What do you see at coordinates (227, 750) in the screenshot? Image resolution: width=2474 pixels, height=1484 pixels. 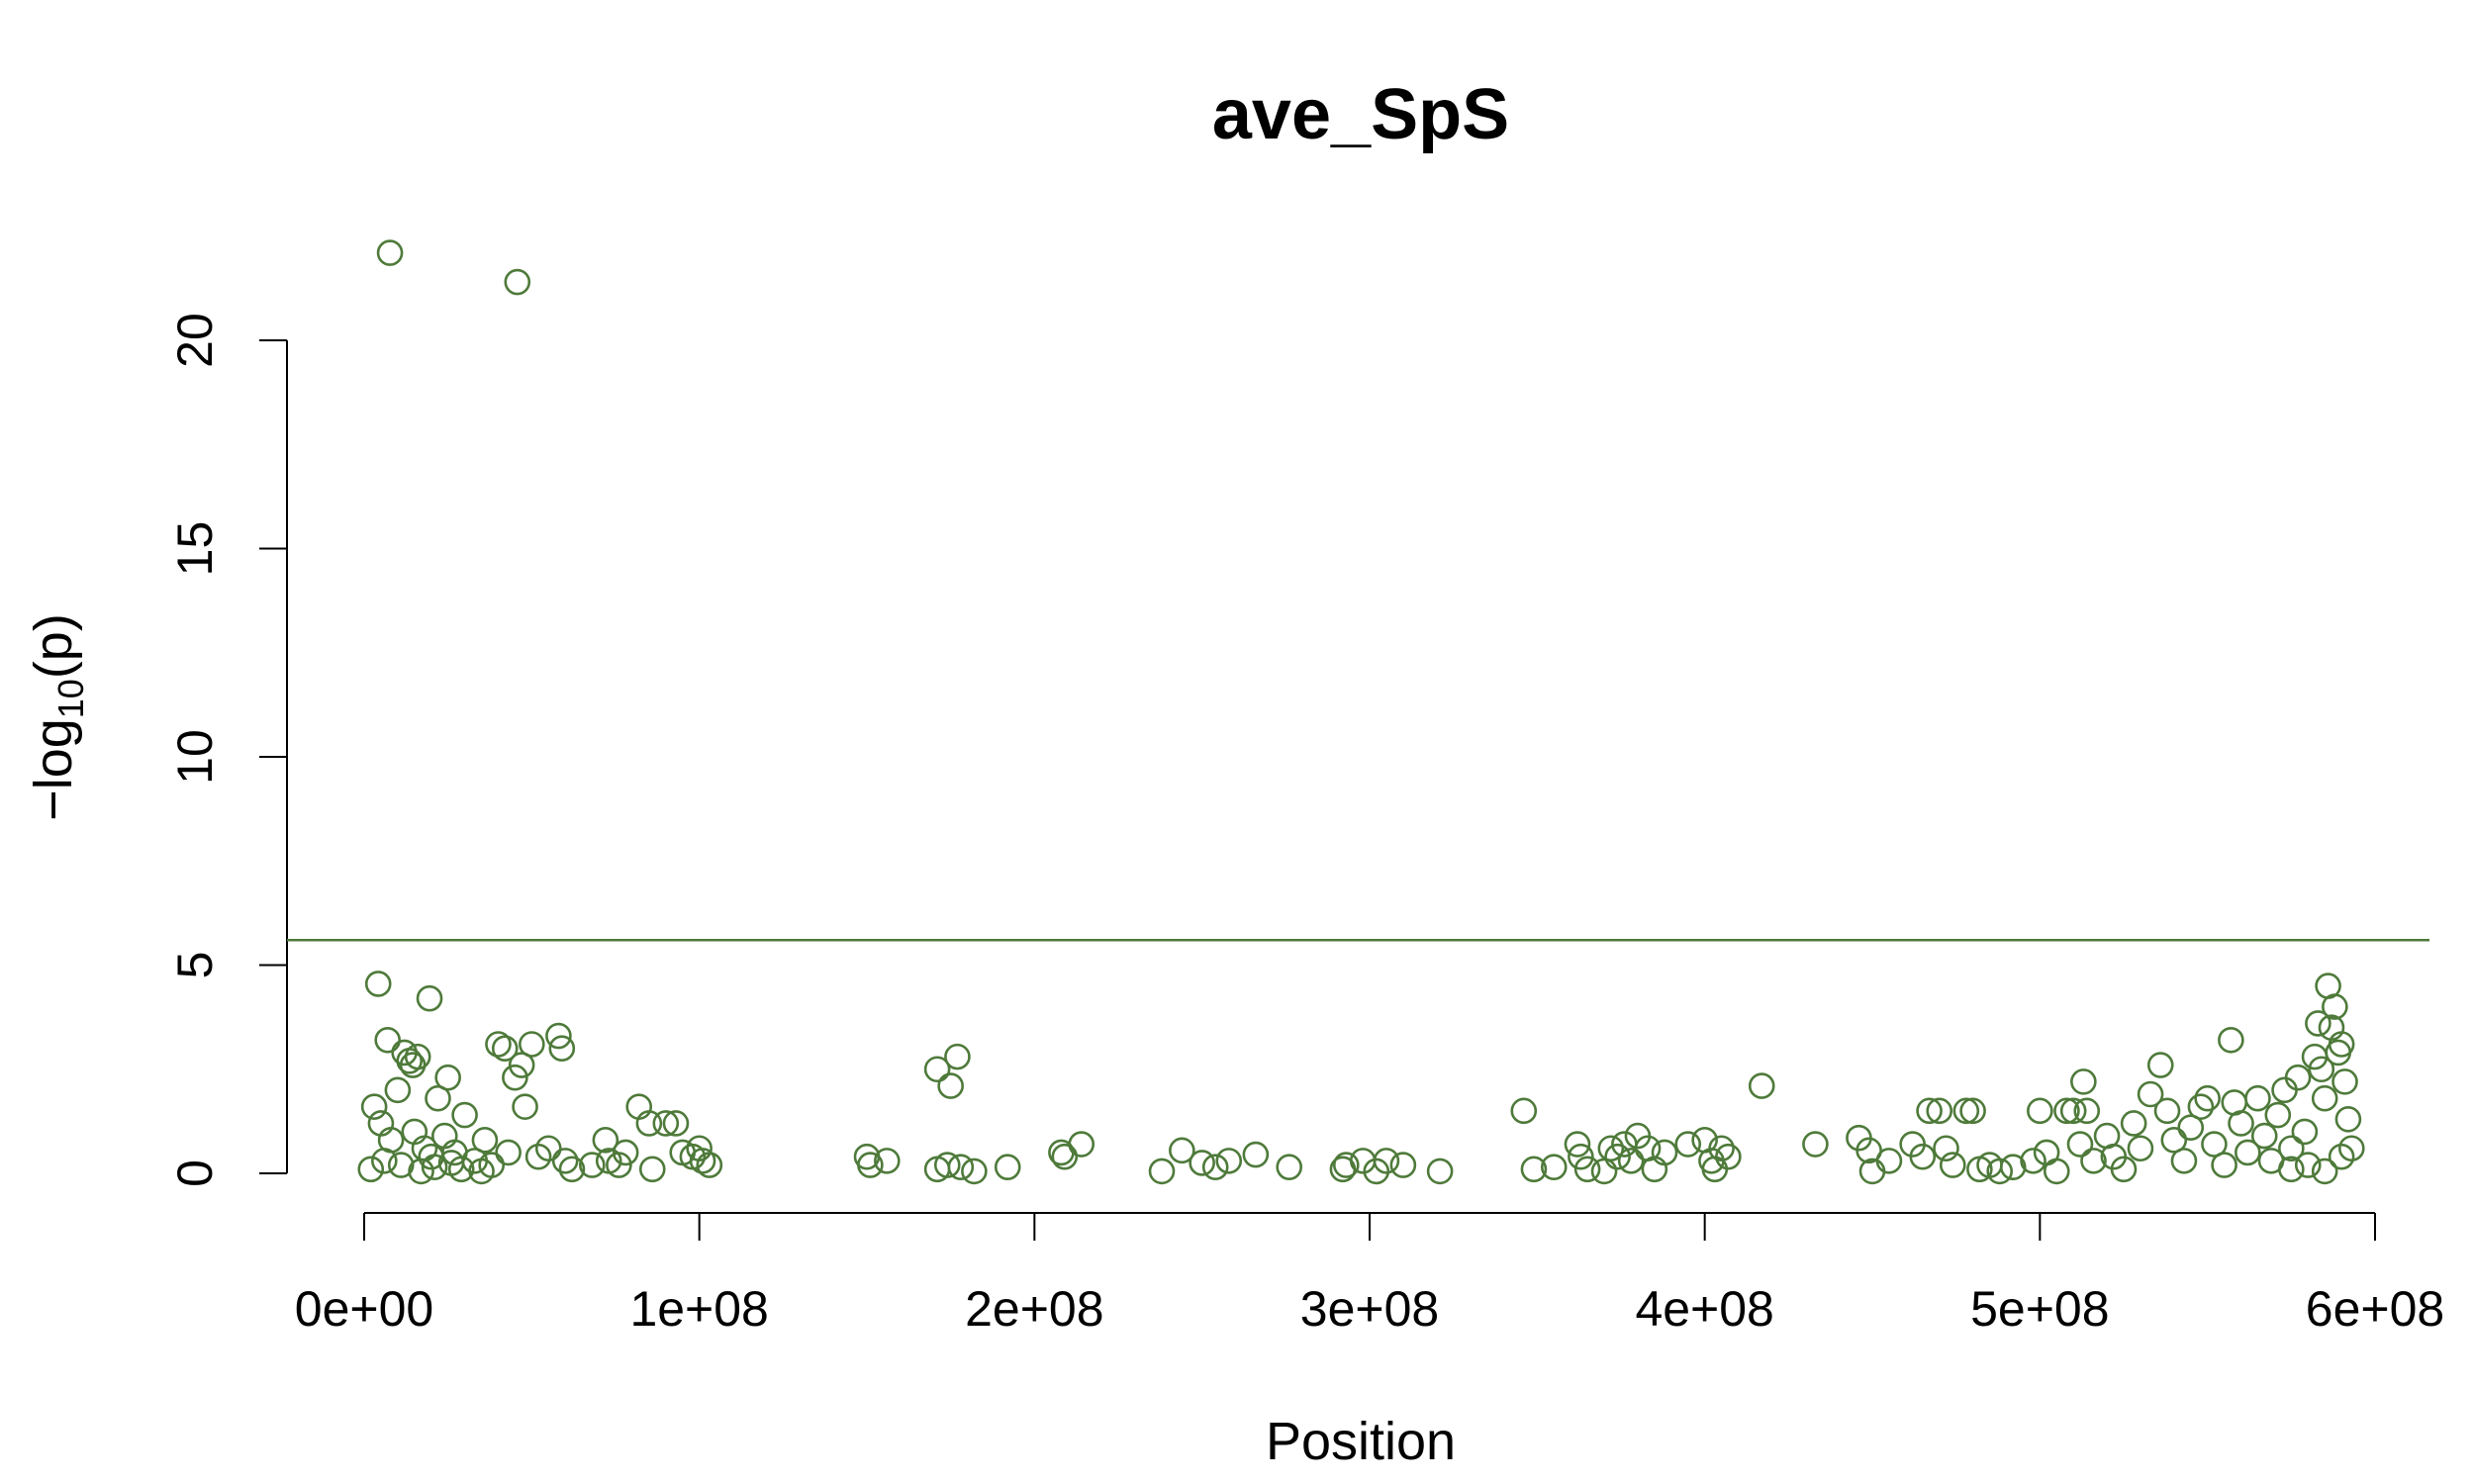 I see `y-axis-ticks: 0 5 10 15 20` at bounding box center [227, 750].